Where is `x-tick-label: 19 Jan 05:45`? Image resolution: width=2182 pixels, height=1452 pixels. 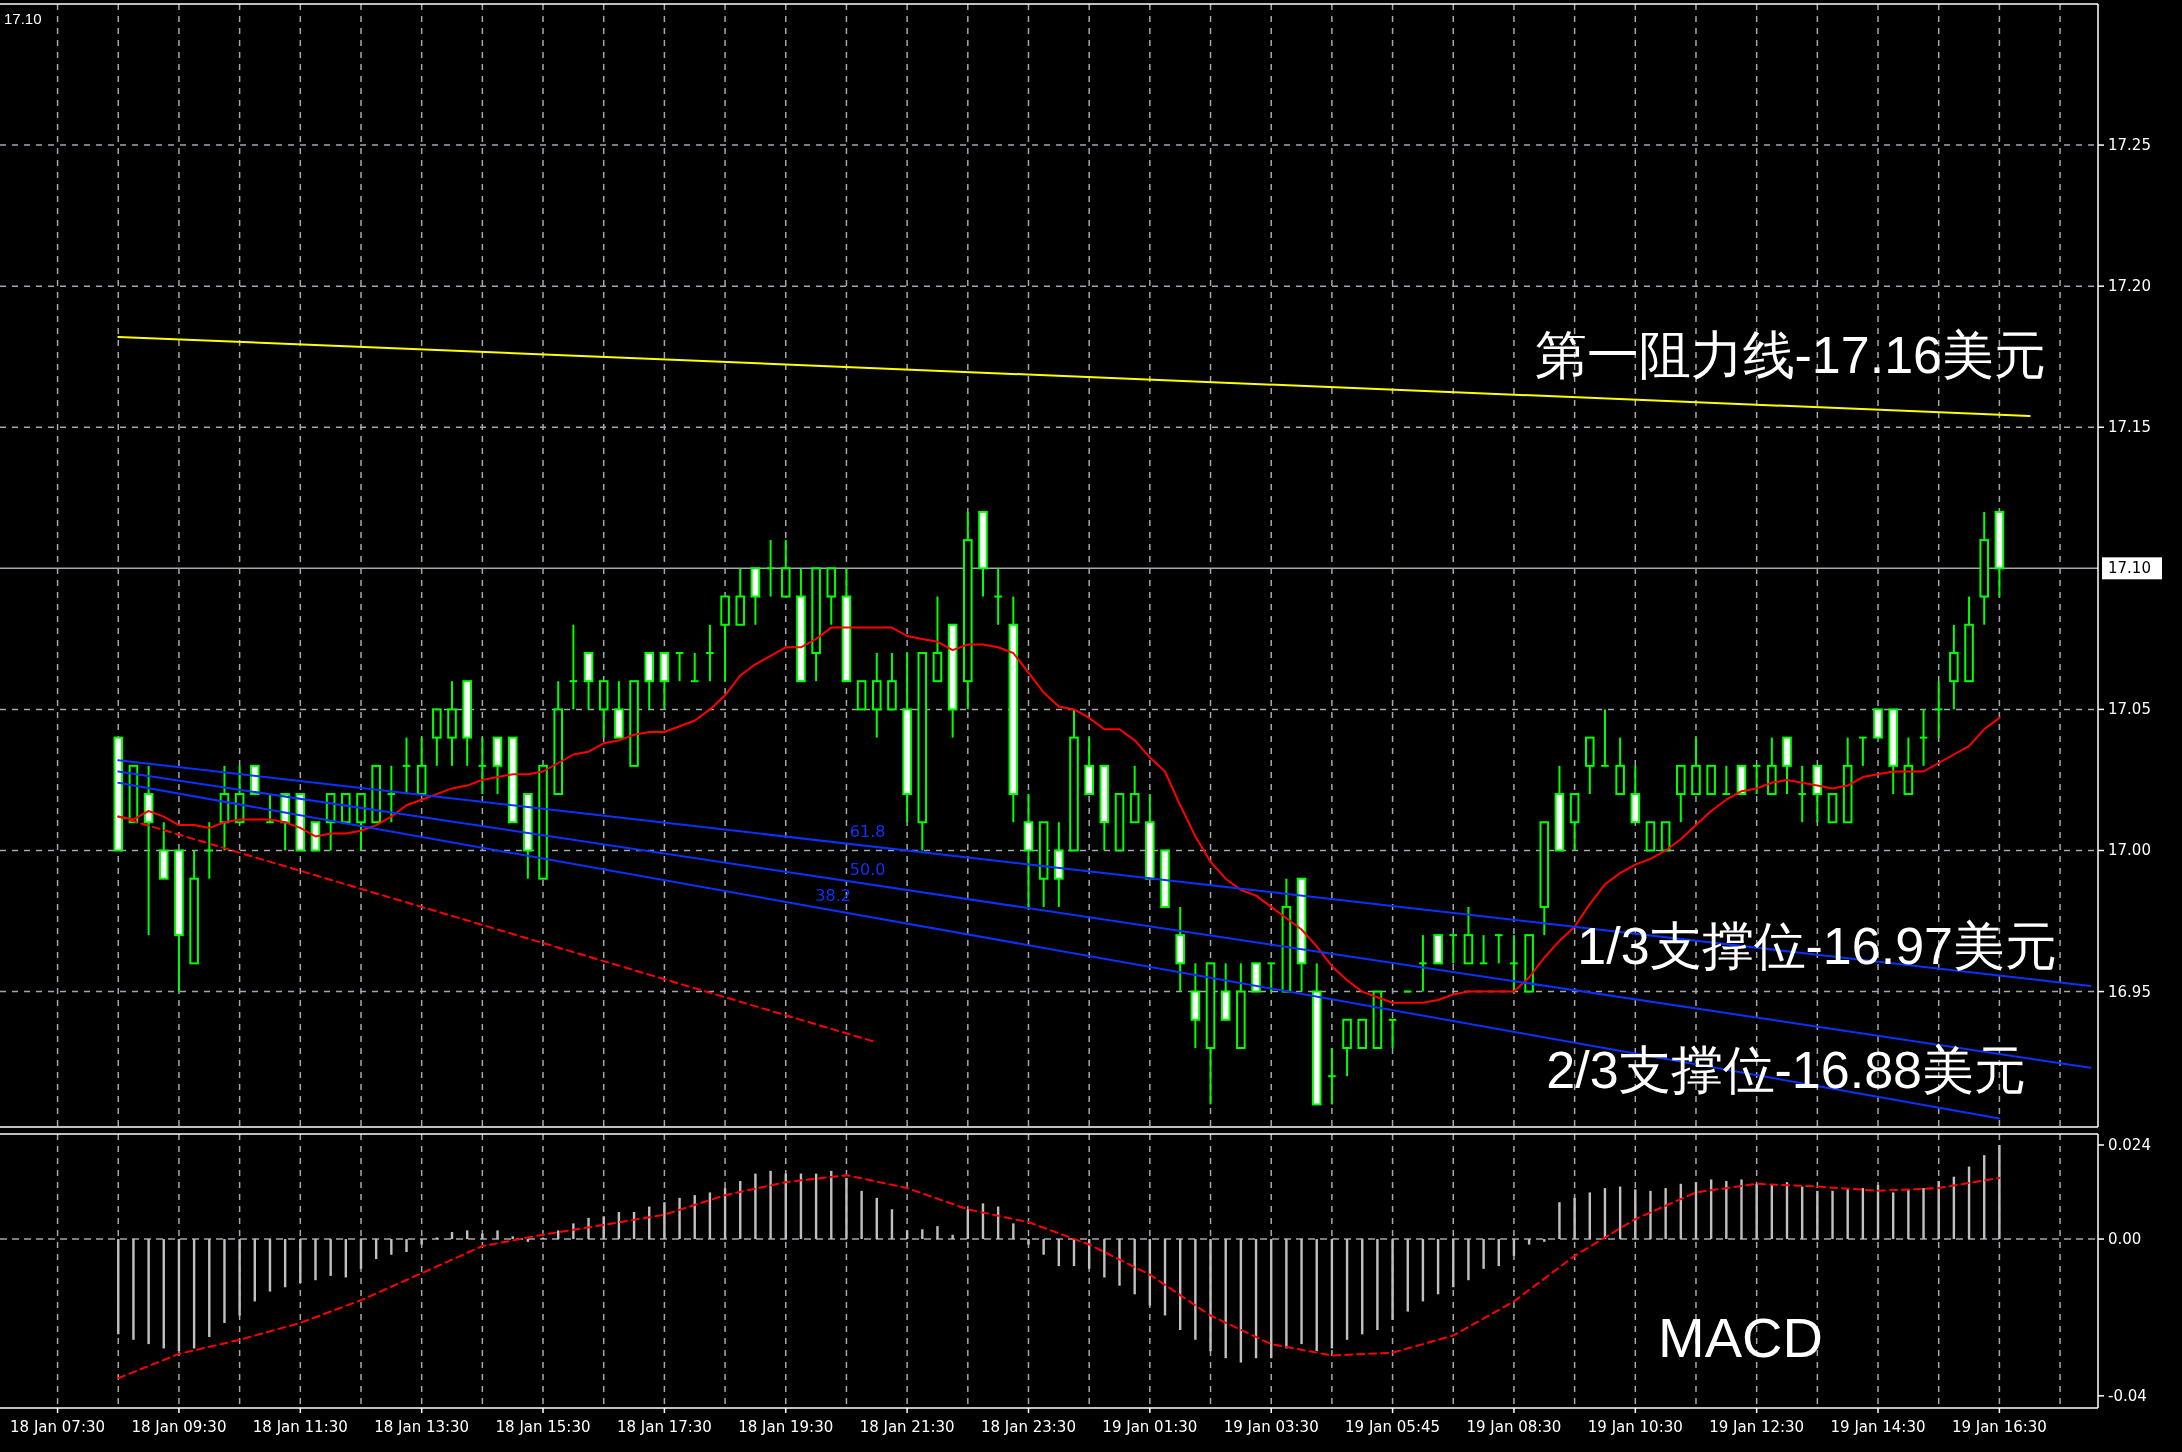 x-tick-label: 19 Jan 05:45 is located at coordinates (1393, 1427).